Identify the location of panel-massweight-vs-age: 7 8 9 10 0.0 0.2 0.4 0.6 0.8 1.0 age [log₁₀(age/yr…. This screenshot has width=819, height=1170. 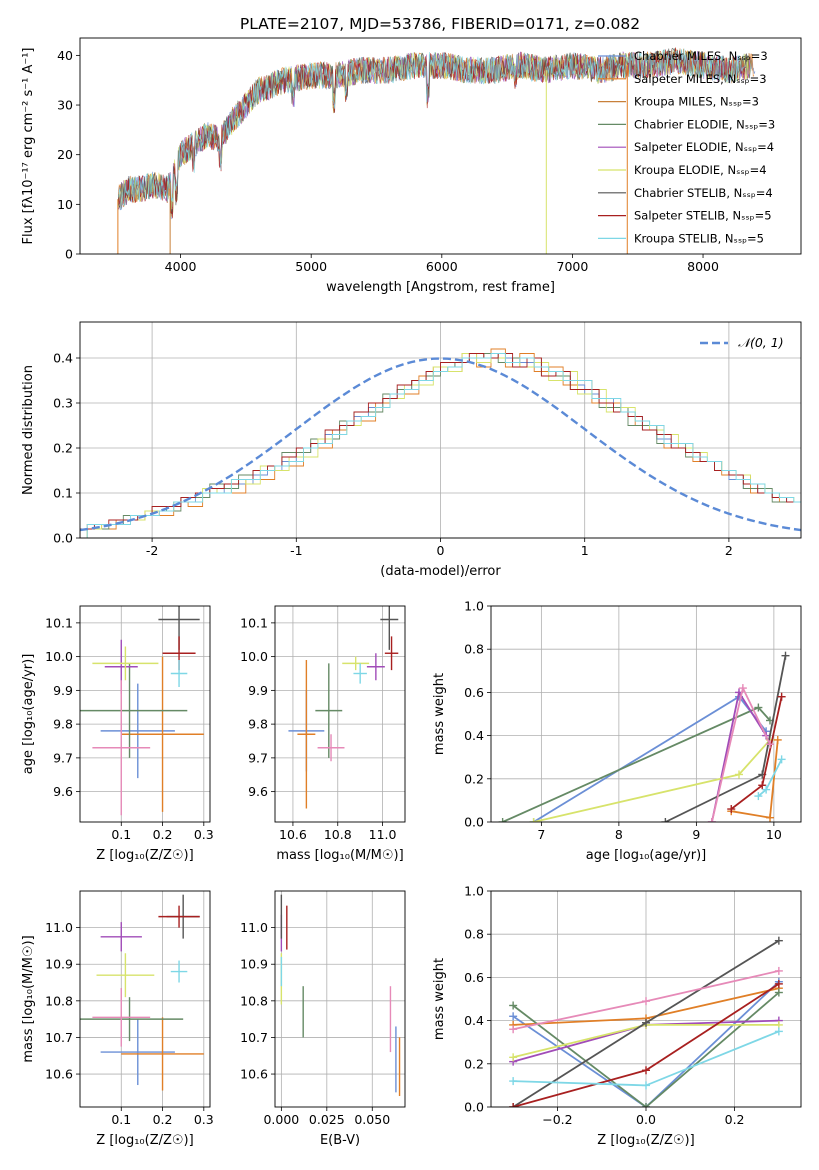
(617, 731).